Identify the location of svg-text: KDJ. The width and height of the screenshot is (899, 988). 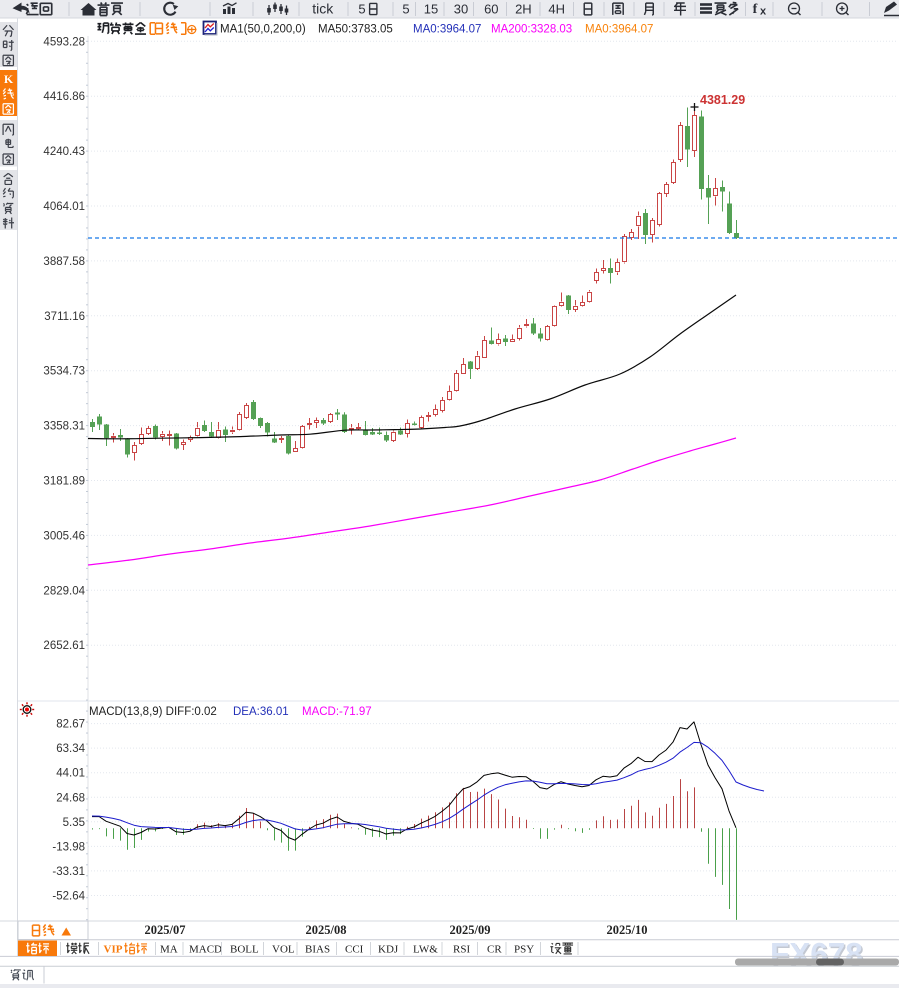
(388, 950).